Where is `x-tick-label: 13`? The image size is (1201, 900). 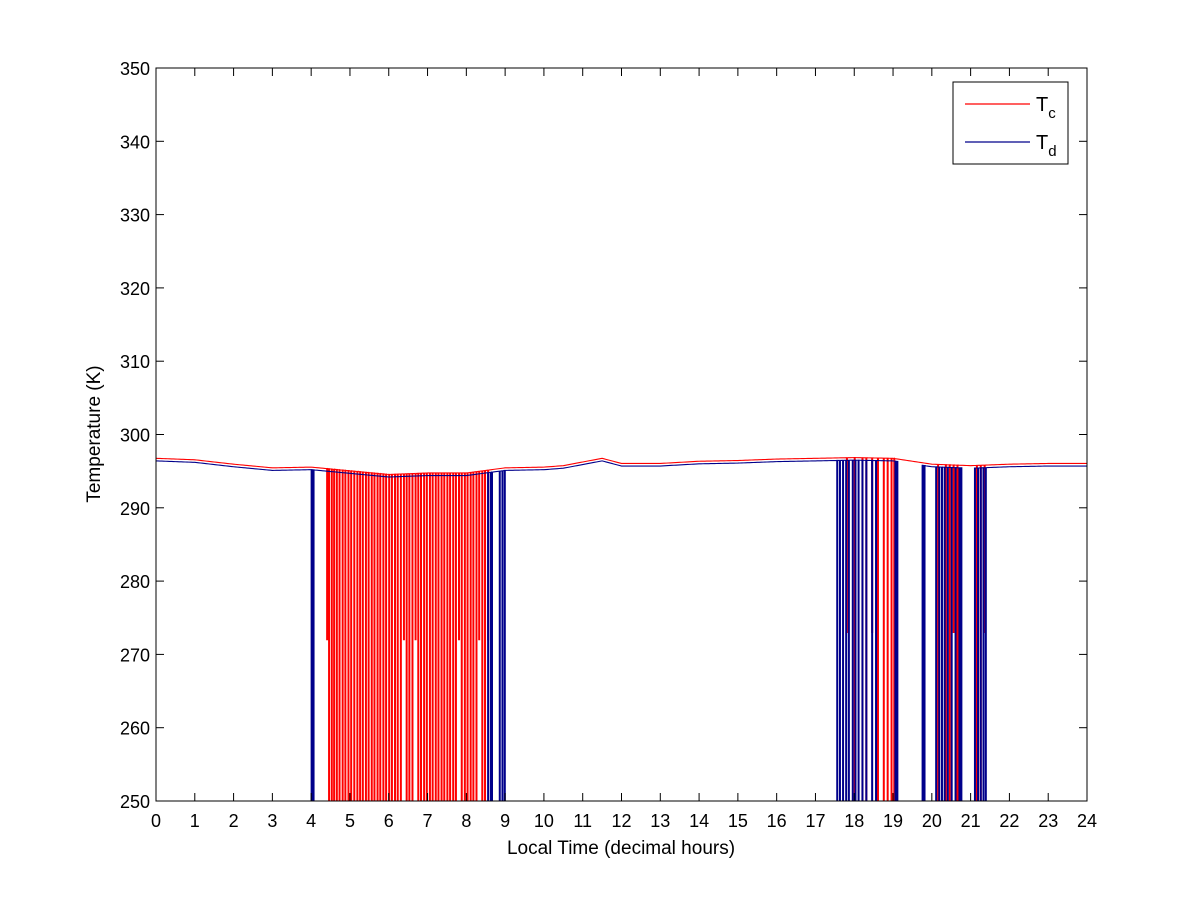 x-tick-label: 13 is located at coordinates (660, 821).